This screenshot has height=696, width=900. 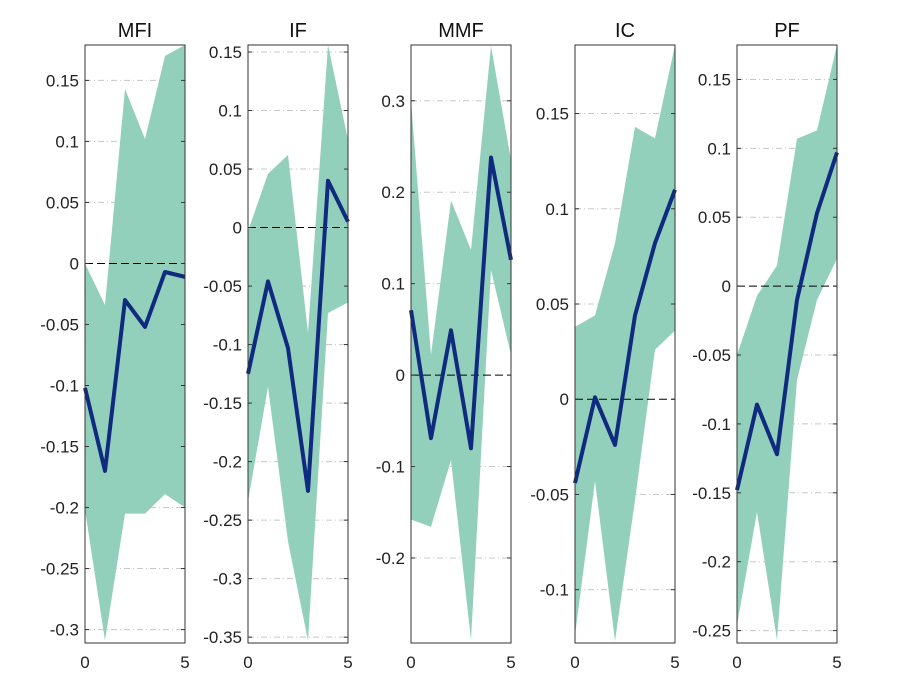 What do you see at coordinates (298, 31) in the screenshot?
I see `panel-title: IF` at bounding box center [298, 31].